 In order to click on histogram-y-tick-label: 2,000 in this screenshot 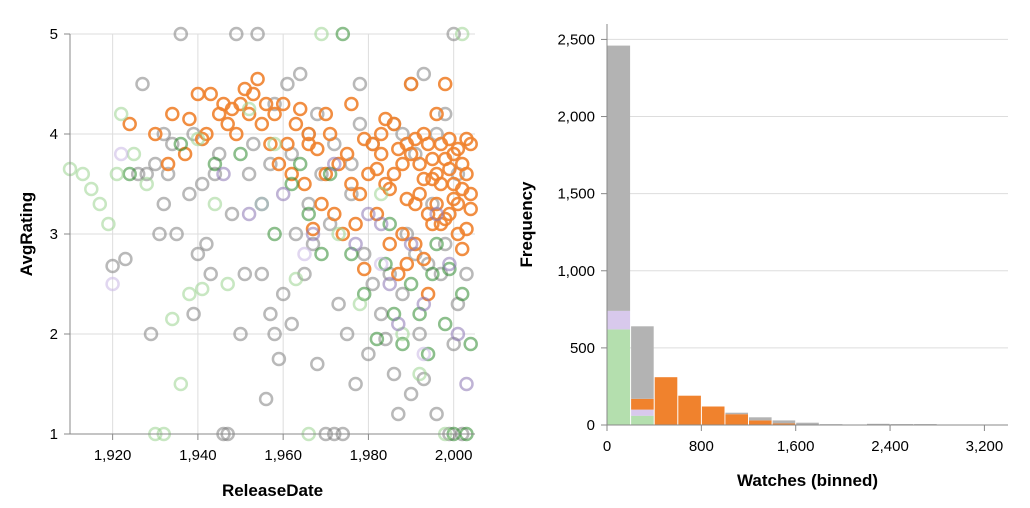, I will do `click(576, 117)`.